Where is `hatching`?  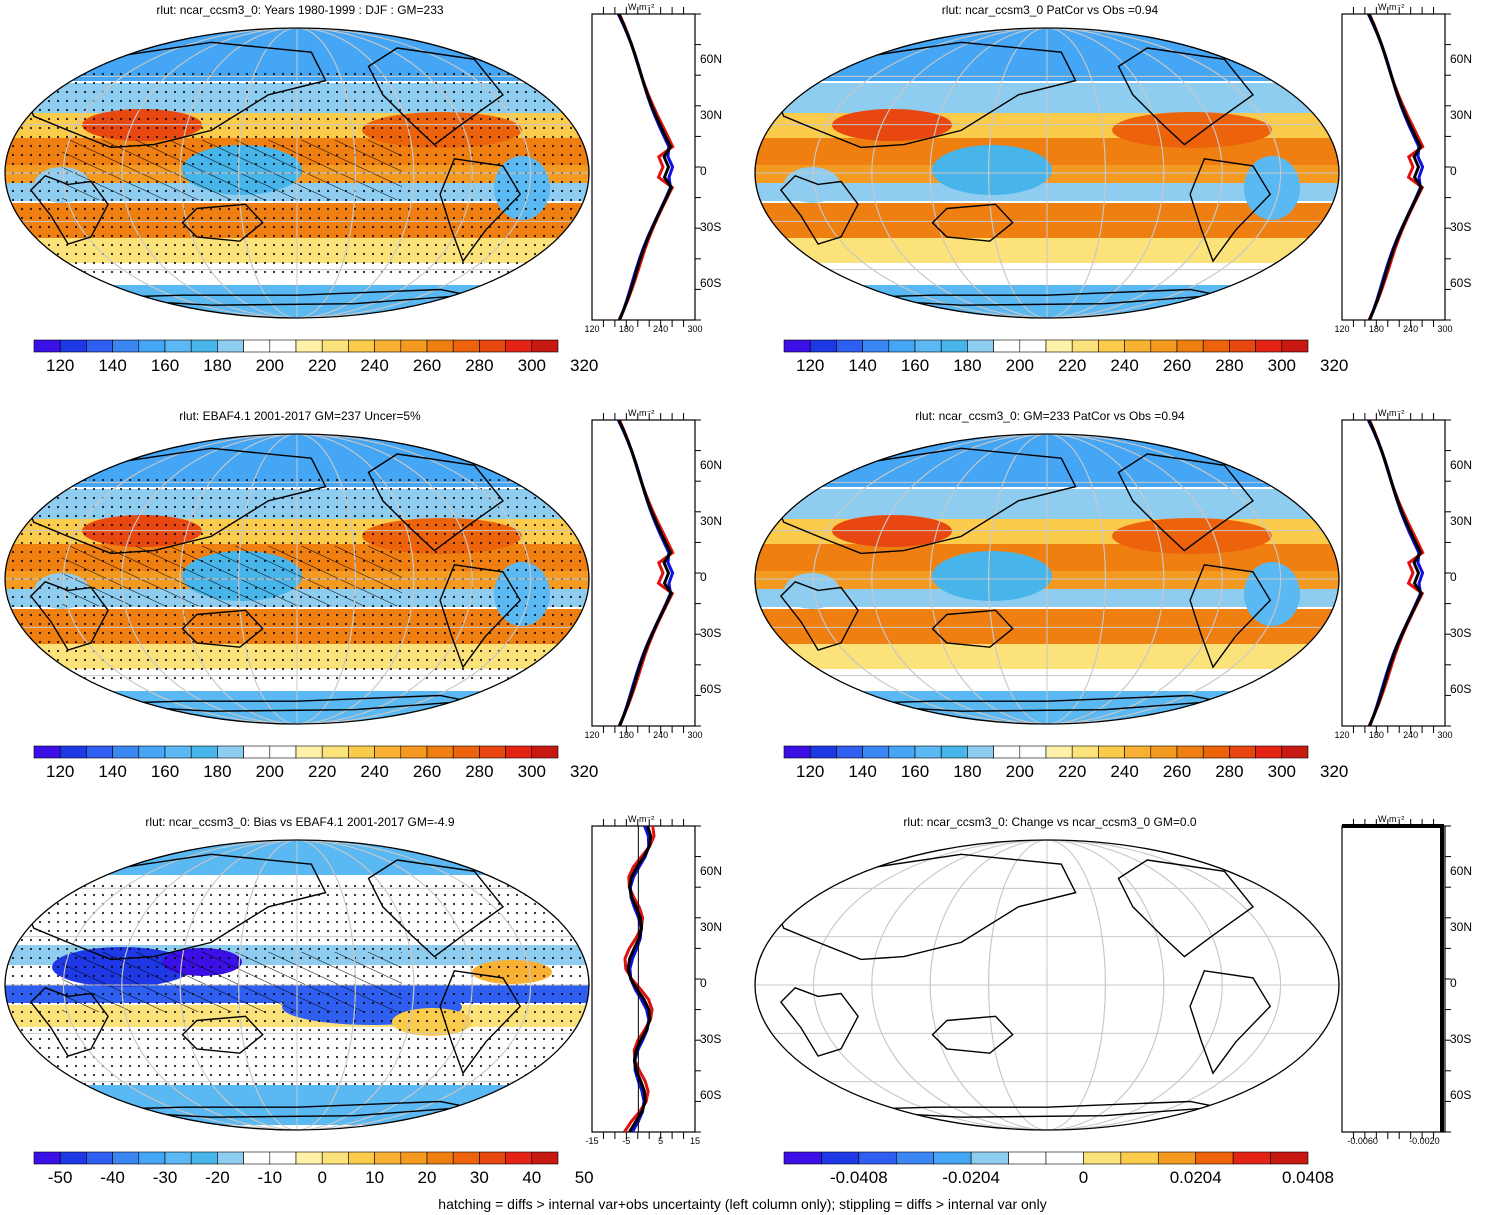 hatching is located at coordinates (232, 170).